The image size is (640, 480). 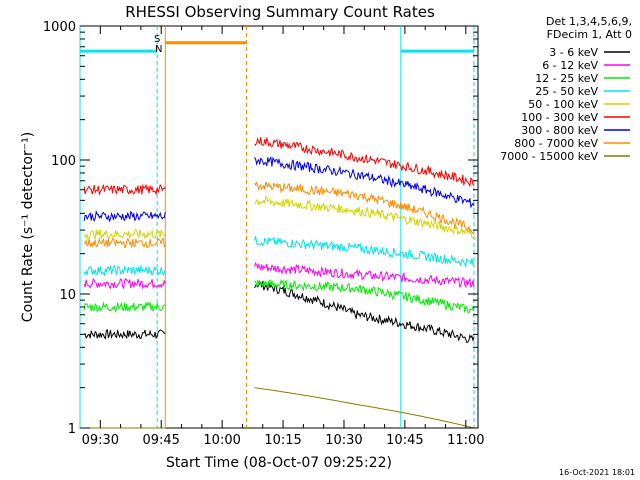 I want to click on x-tick-label: 10:00, so click(x=221, y=440).